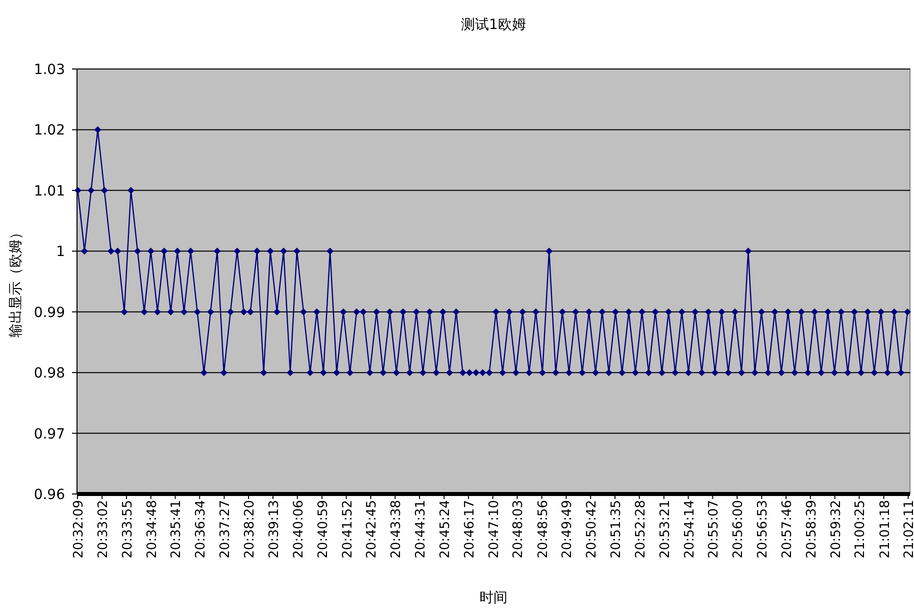 The height and width of the screenshot is (611, 914). Describe the element at coordinates (494, 598) in the screenshot. I see `x-axis-title: 时间` at that location.